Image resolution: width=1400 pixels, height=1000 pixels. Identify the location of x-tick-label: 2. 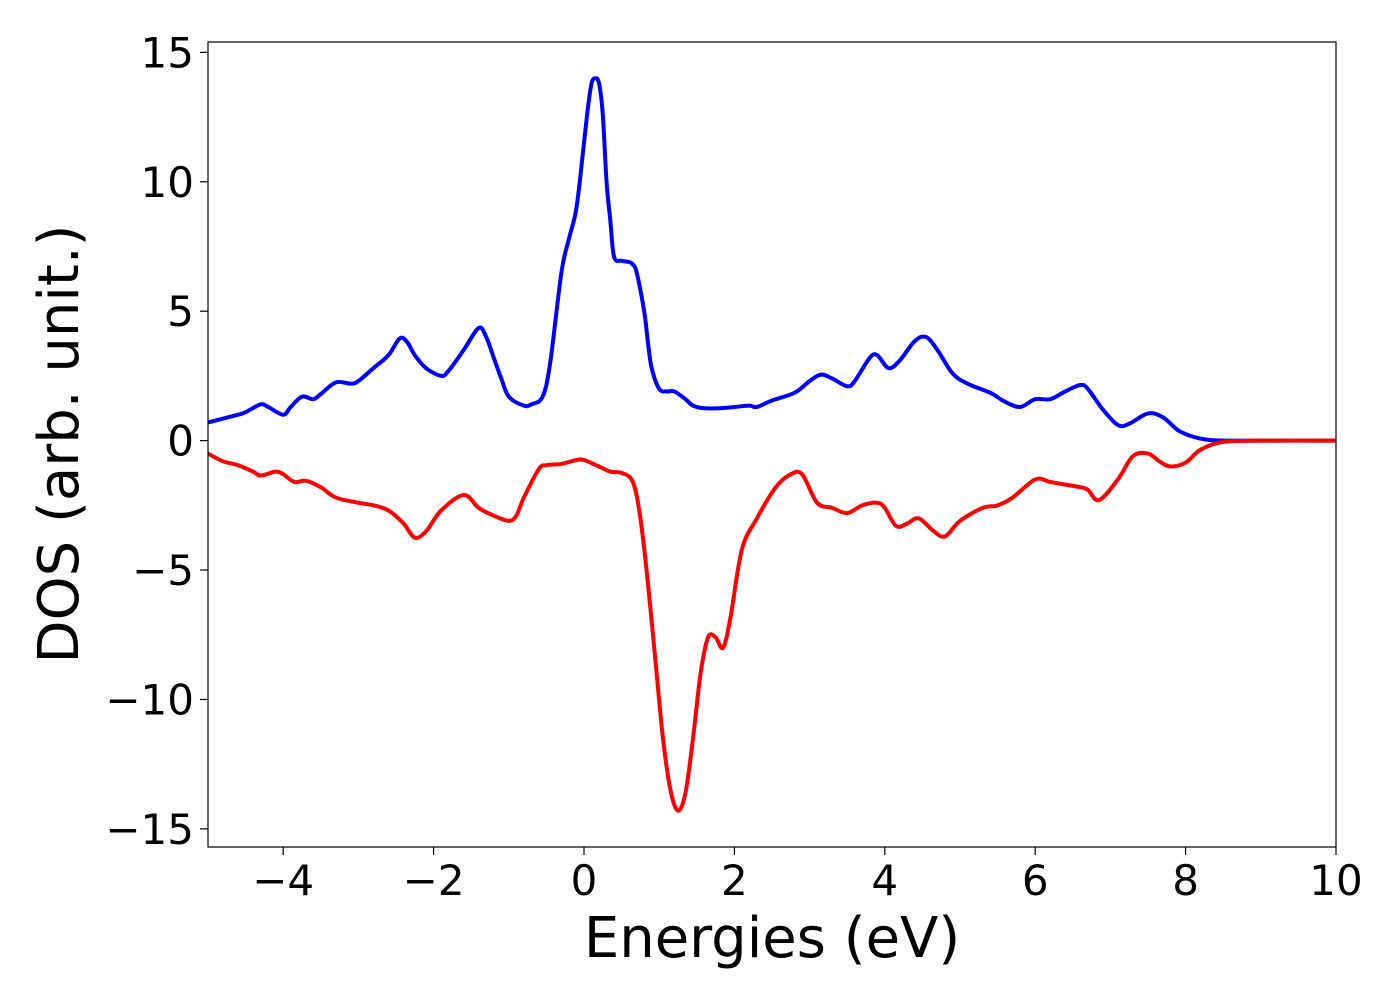
(734, 880).